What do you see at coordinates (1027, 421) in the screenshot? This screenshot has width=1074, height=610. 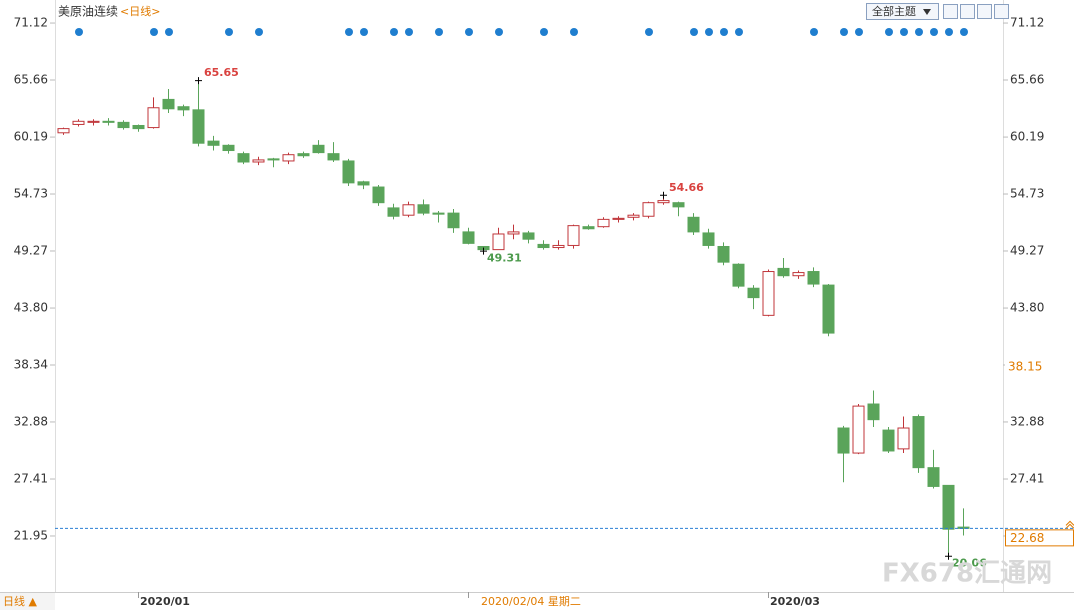 I see `y2-tick-label: 32.88` at bounding box center [1027, 421].